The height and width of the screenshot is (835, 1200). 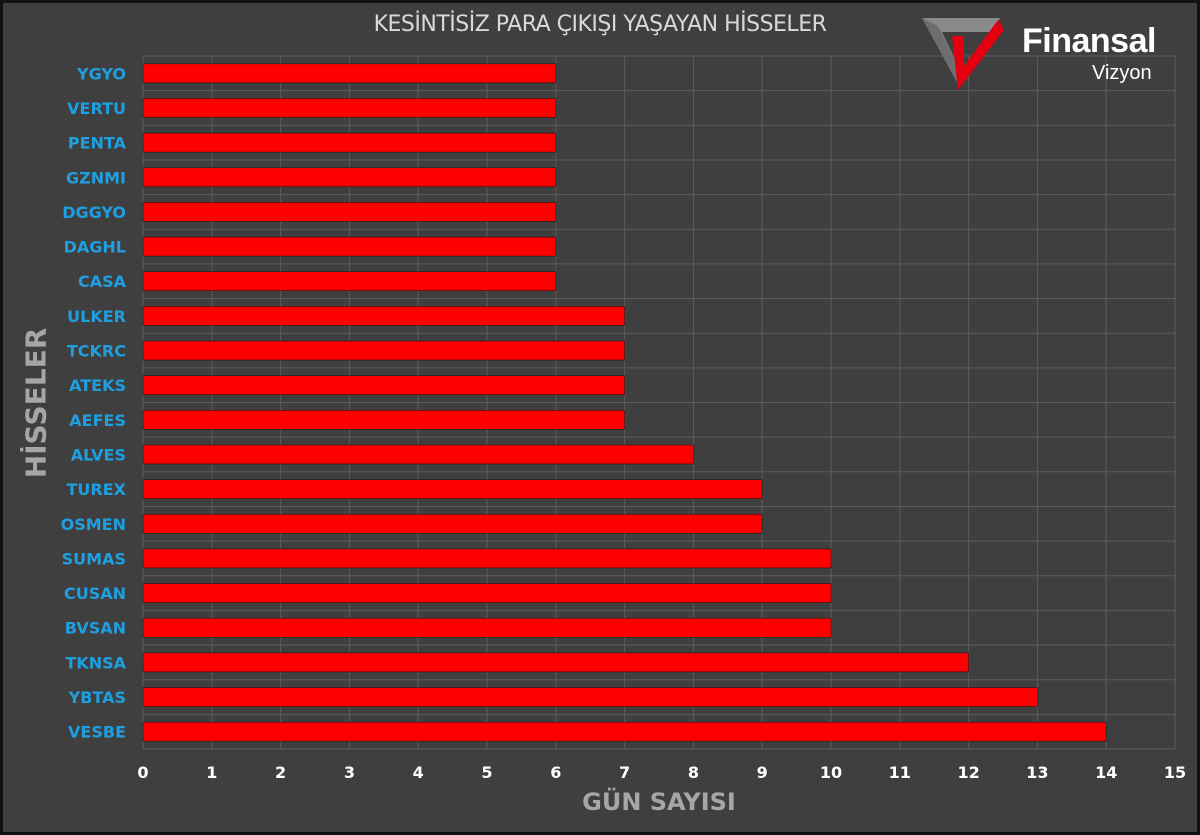 What do you see at coordinates (487, 627) in the screenshot?
I see `bar-bvsan` at bounding box center [487, 627].